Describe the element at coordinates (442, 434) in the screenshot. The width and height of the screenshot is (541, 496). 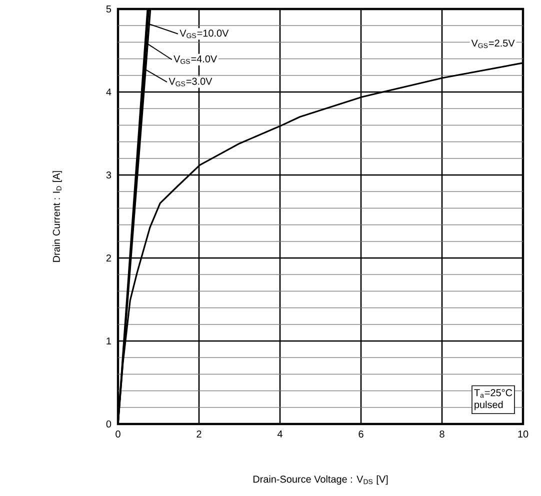
I see `x-tick-label: 8` at that location.